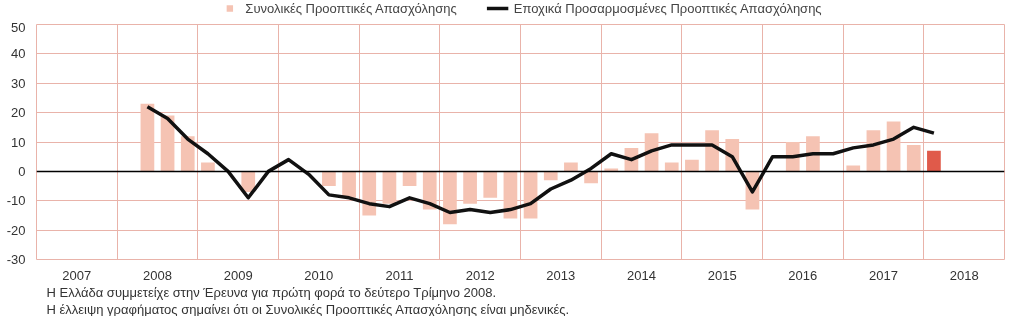 The height and width of the screenshot is (321, 1022). What do you see at coordinates (16, 201) in the screenshot?
I see `y-tick-label: -10` at bounding box center [16, 201].